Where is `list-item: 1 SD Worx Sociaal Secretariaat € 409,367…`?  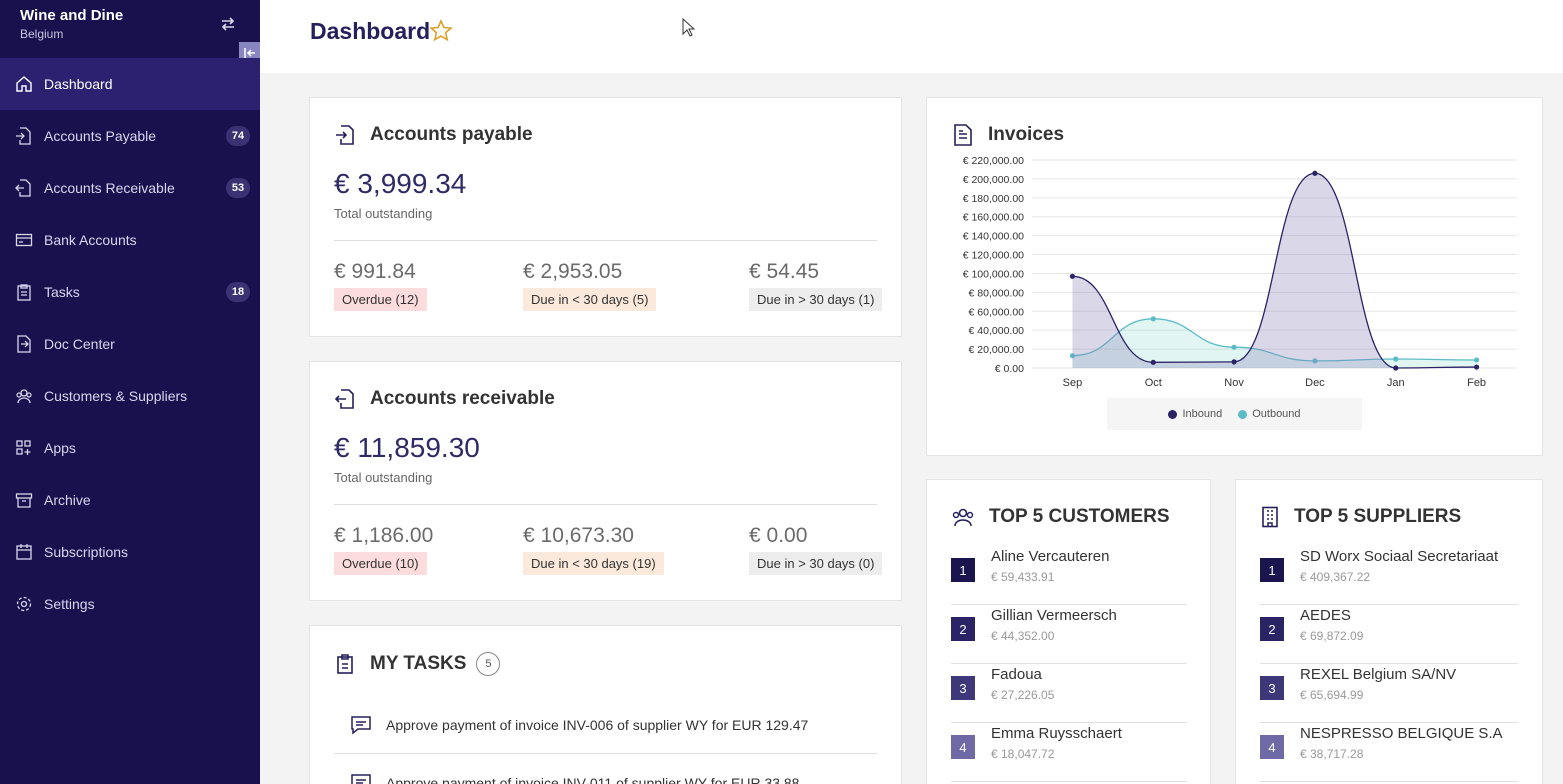
list-item: 1 SD Worx Sociaal Secretariaat € 409,367… is located at coordinates (1389, 575).